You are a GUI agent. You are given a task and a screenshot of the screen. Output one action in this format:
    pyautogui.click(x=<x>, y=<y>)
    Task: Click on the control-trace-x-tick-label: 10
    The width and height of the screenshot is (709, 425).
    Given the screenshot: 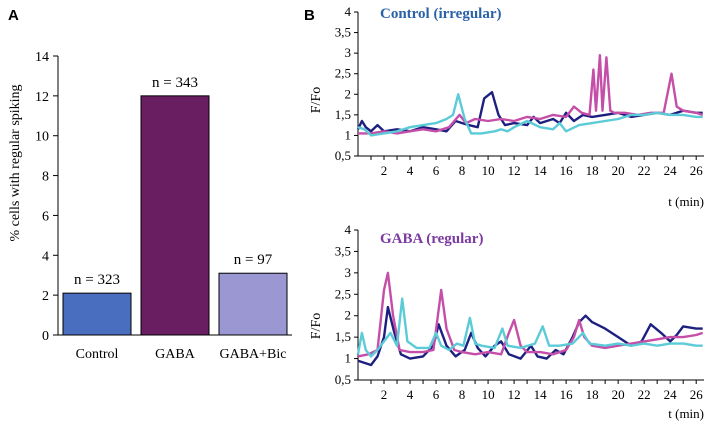 What is the action you would take?
    pyautogui.click(x=488, y=170)
    